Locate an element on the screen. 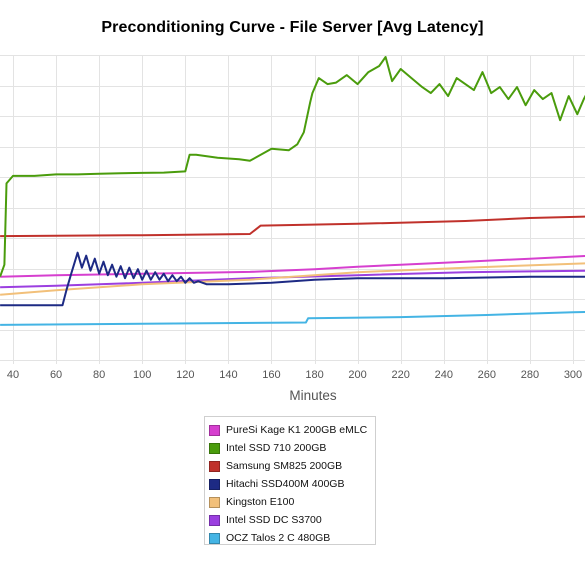  x-tick-label: 220 is located at coordinates (401, 375).